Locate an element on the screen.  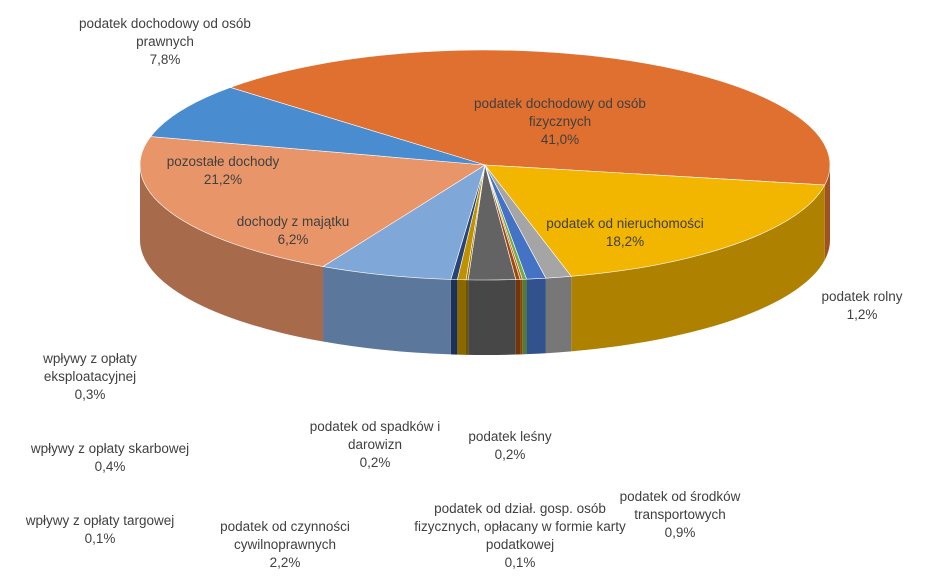
slice-name: wpływy z opłaty targowej is located at coordinates (100, 520).